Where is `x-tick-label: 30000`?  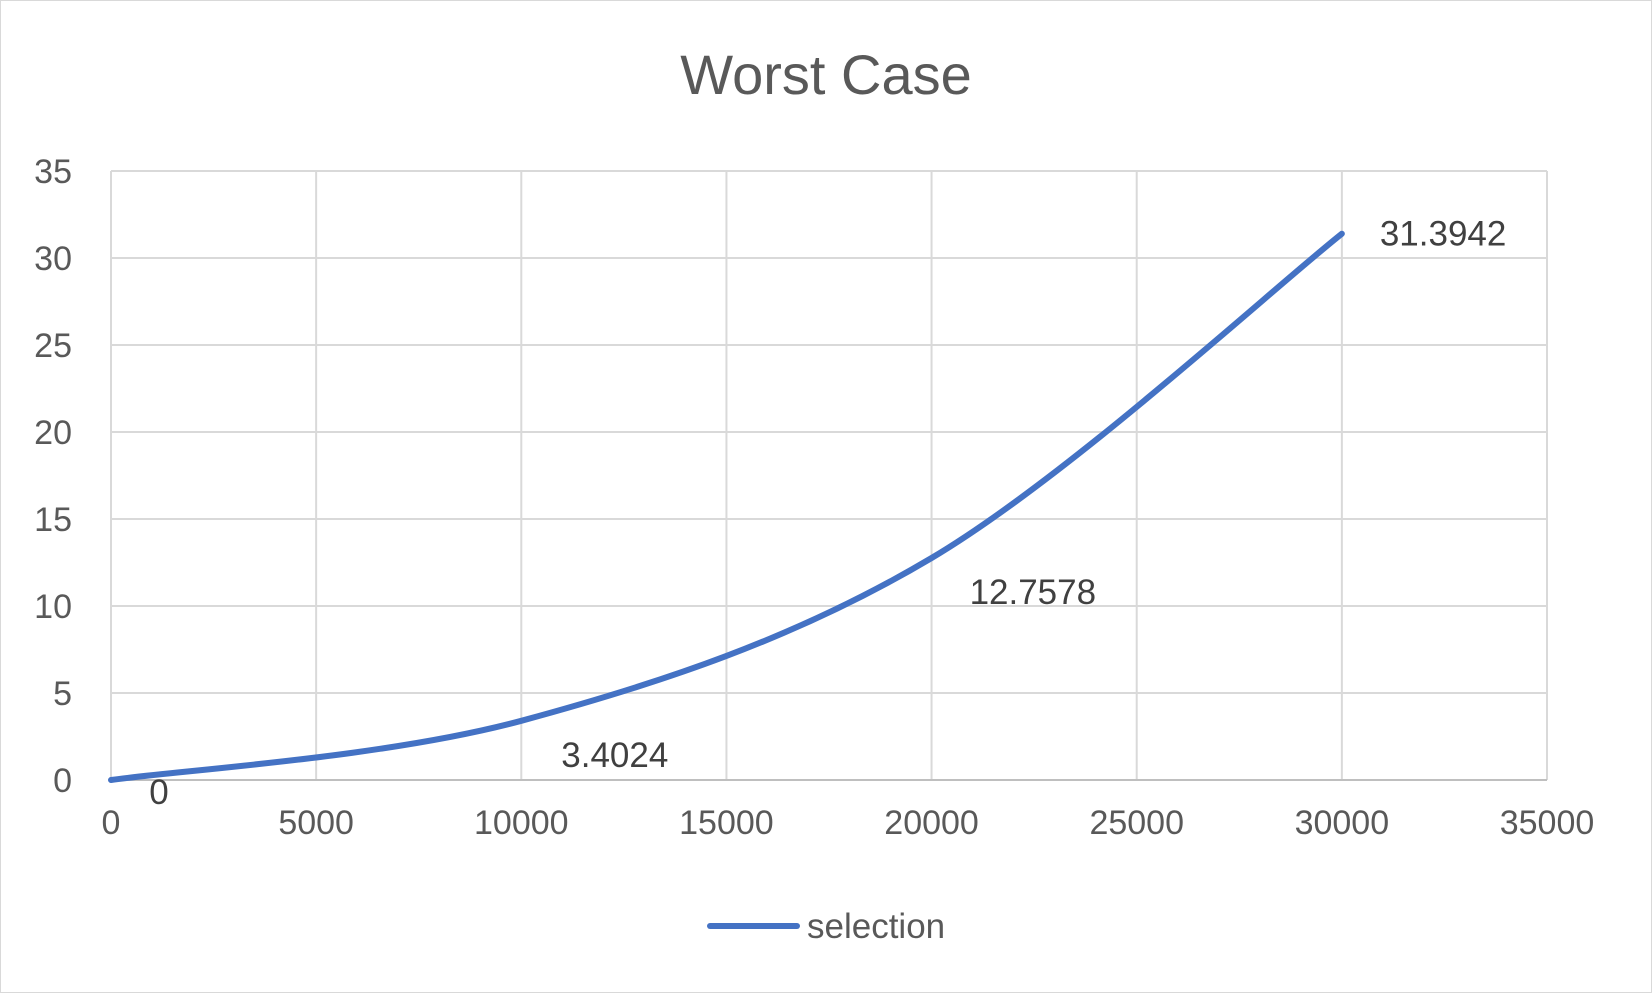 x-tick-label: 30000 is located at coordinates (1342, 823).